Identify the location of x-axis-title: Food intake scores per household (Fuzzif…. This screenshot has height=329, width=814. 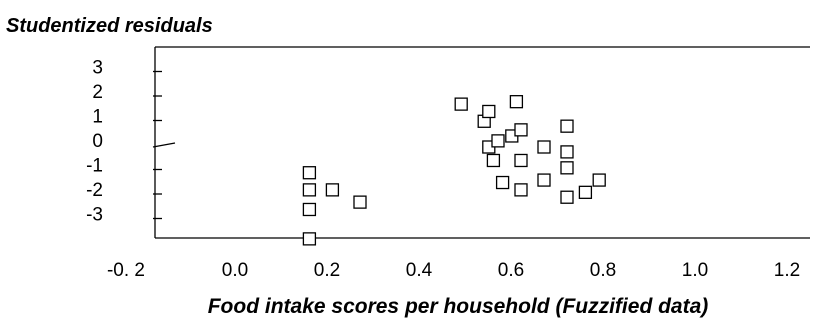
(458, 306).